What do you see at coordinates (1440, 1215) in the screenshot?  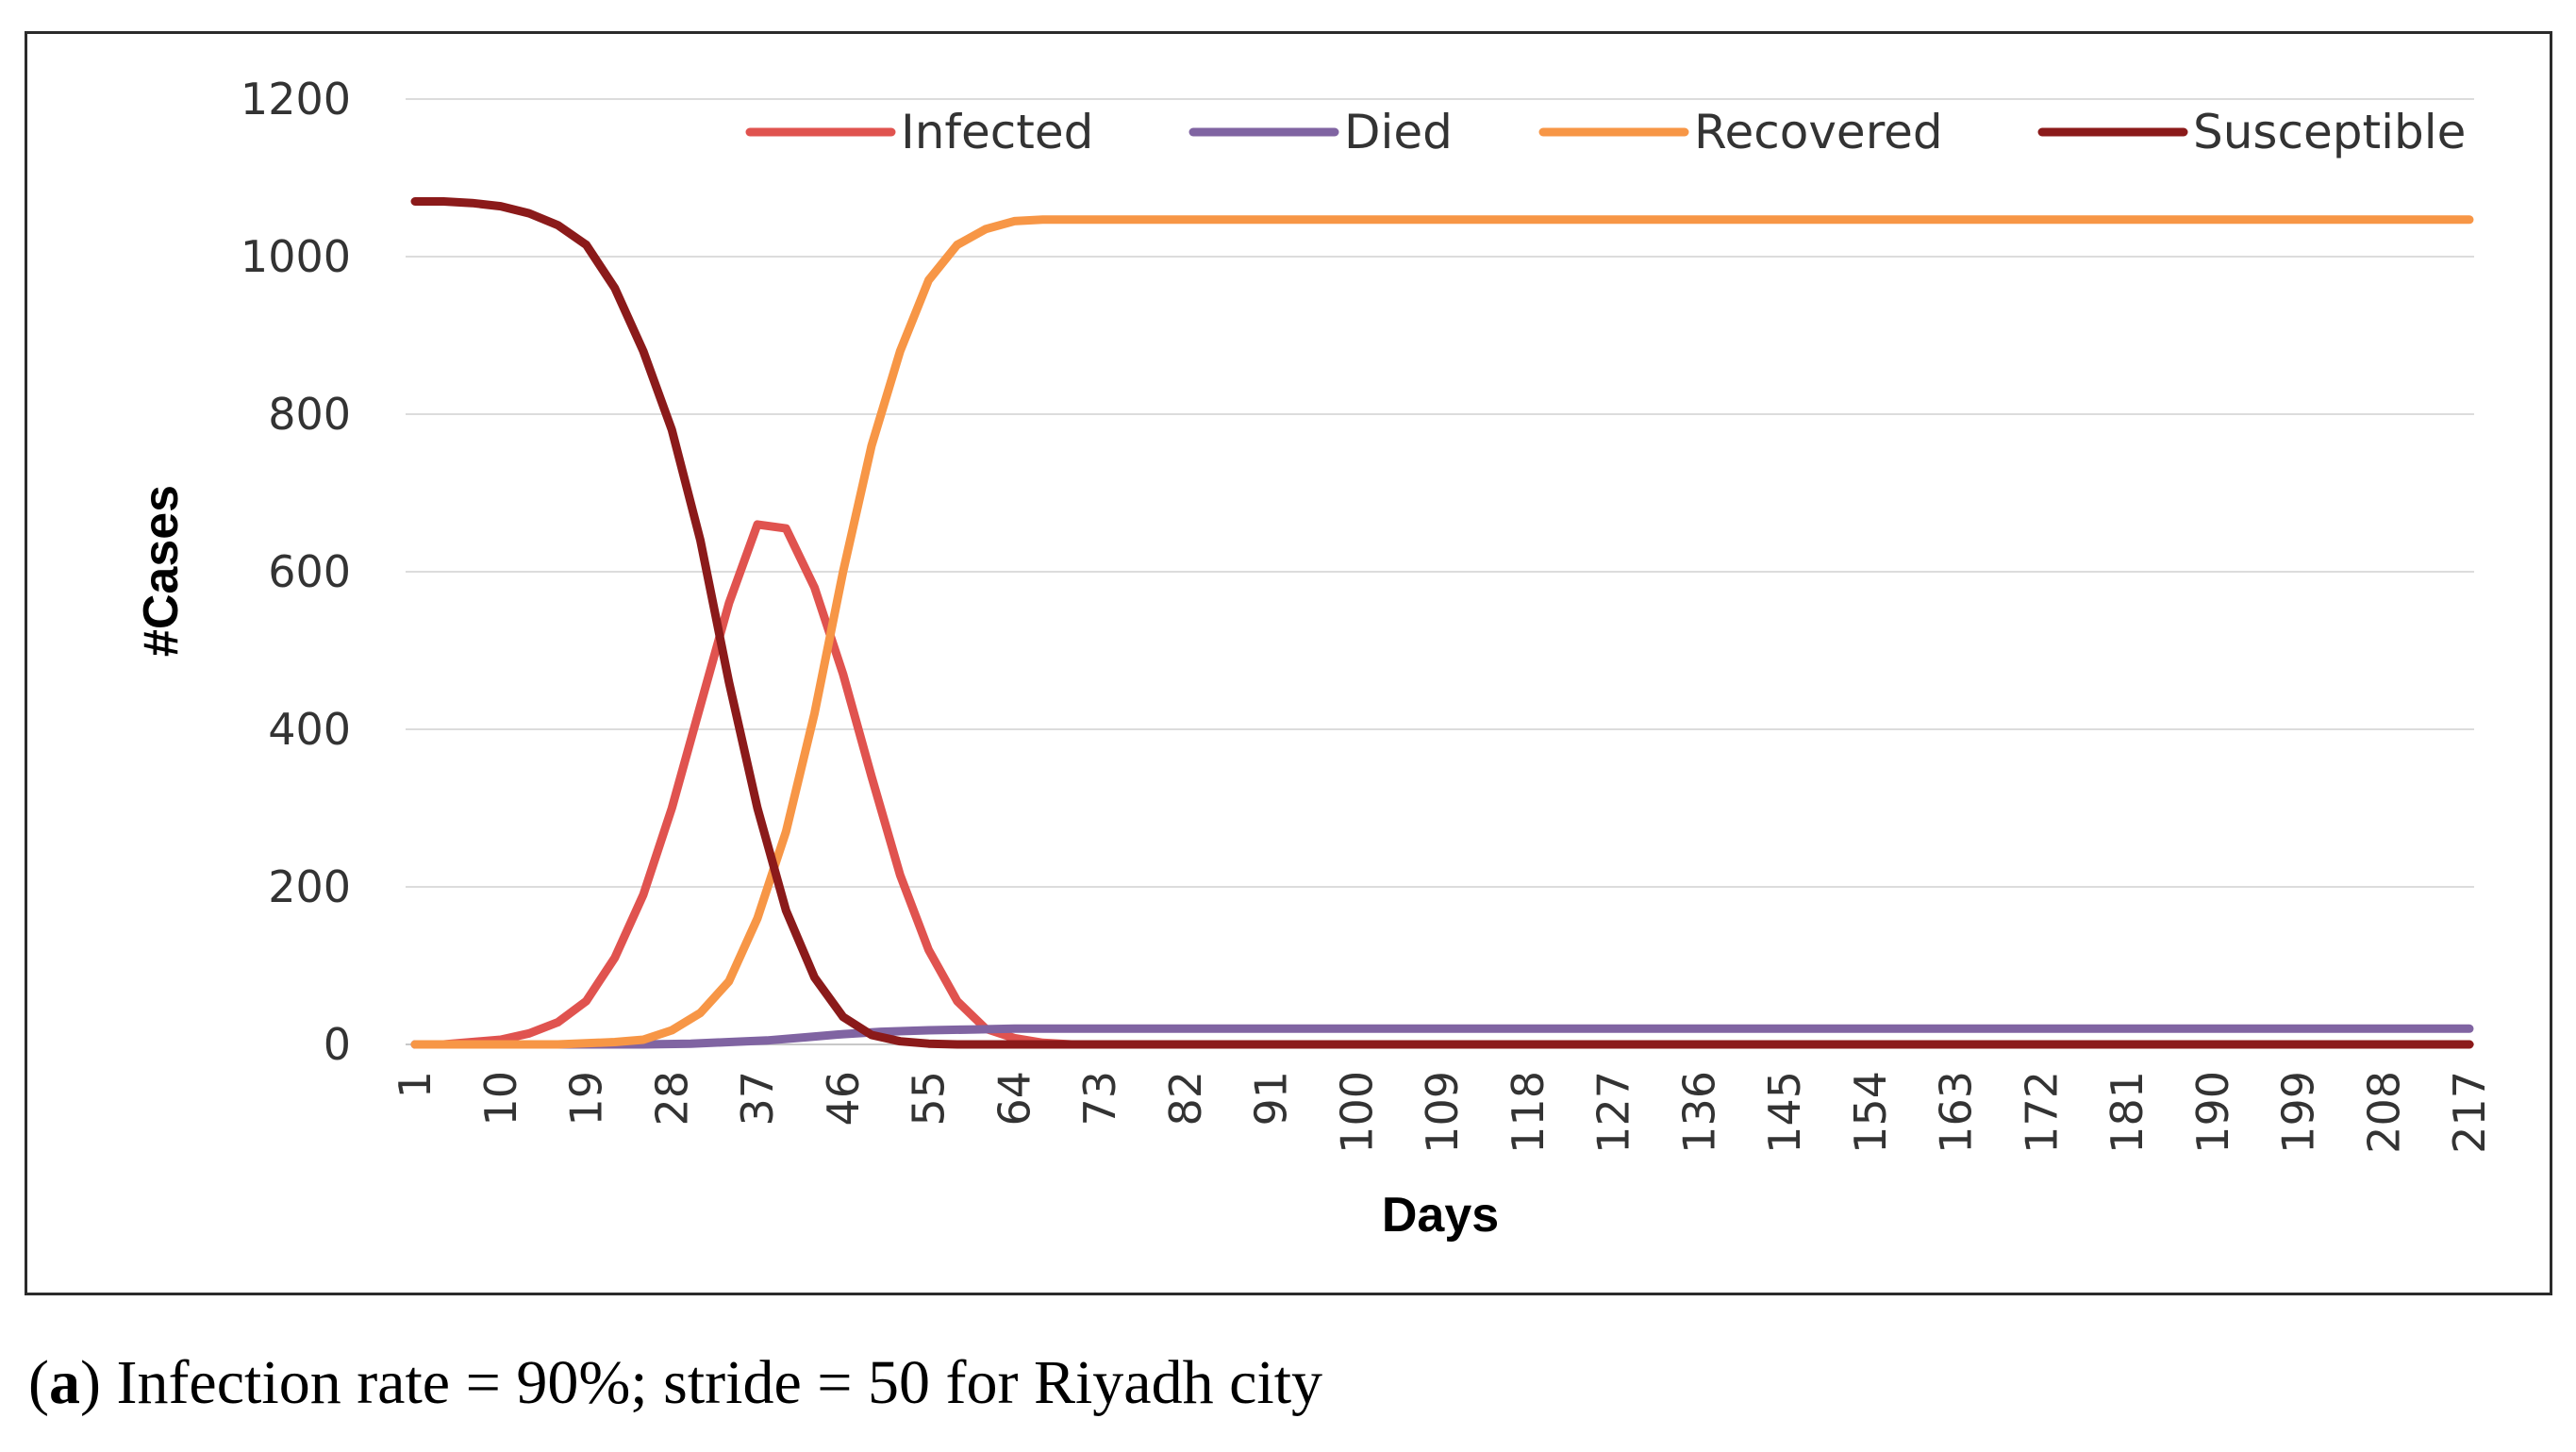 I see `x-axis-title: Days` at bounding box center [1440, 1215].